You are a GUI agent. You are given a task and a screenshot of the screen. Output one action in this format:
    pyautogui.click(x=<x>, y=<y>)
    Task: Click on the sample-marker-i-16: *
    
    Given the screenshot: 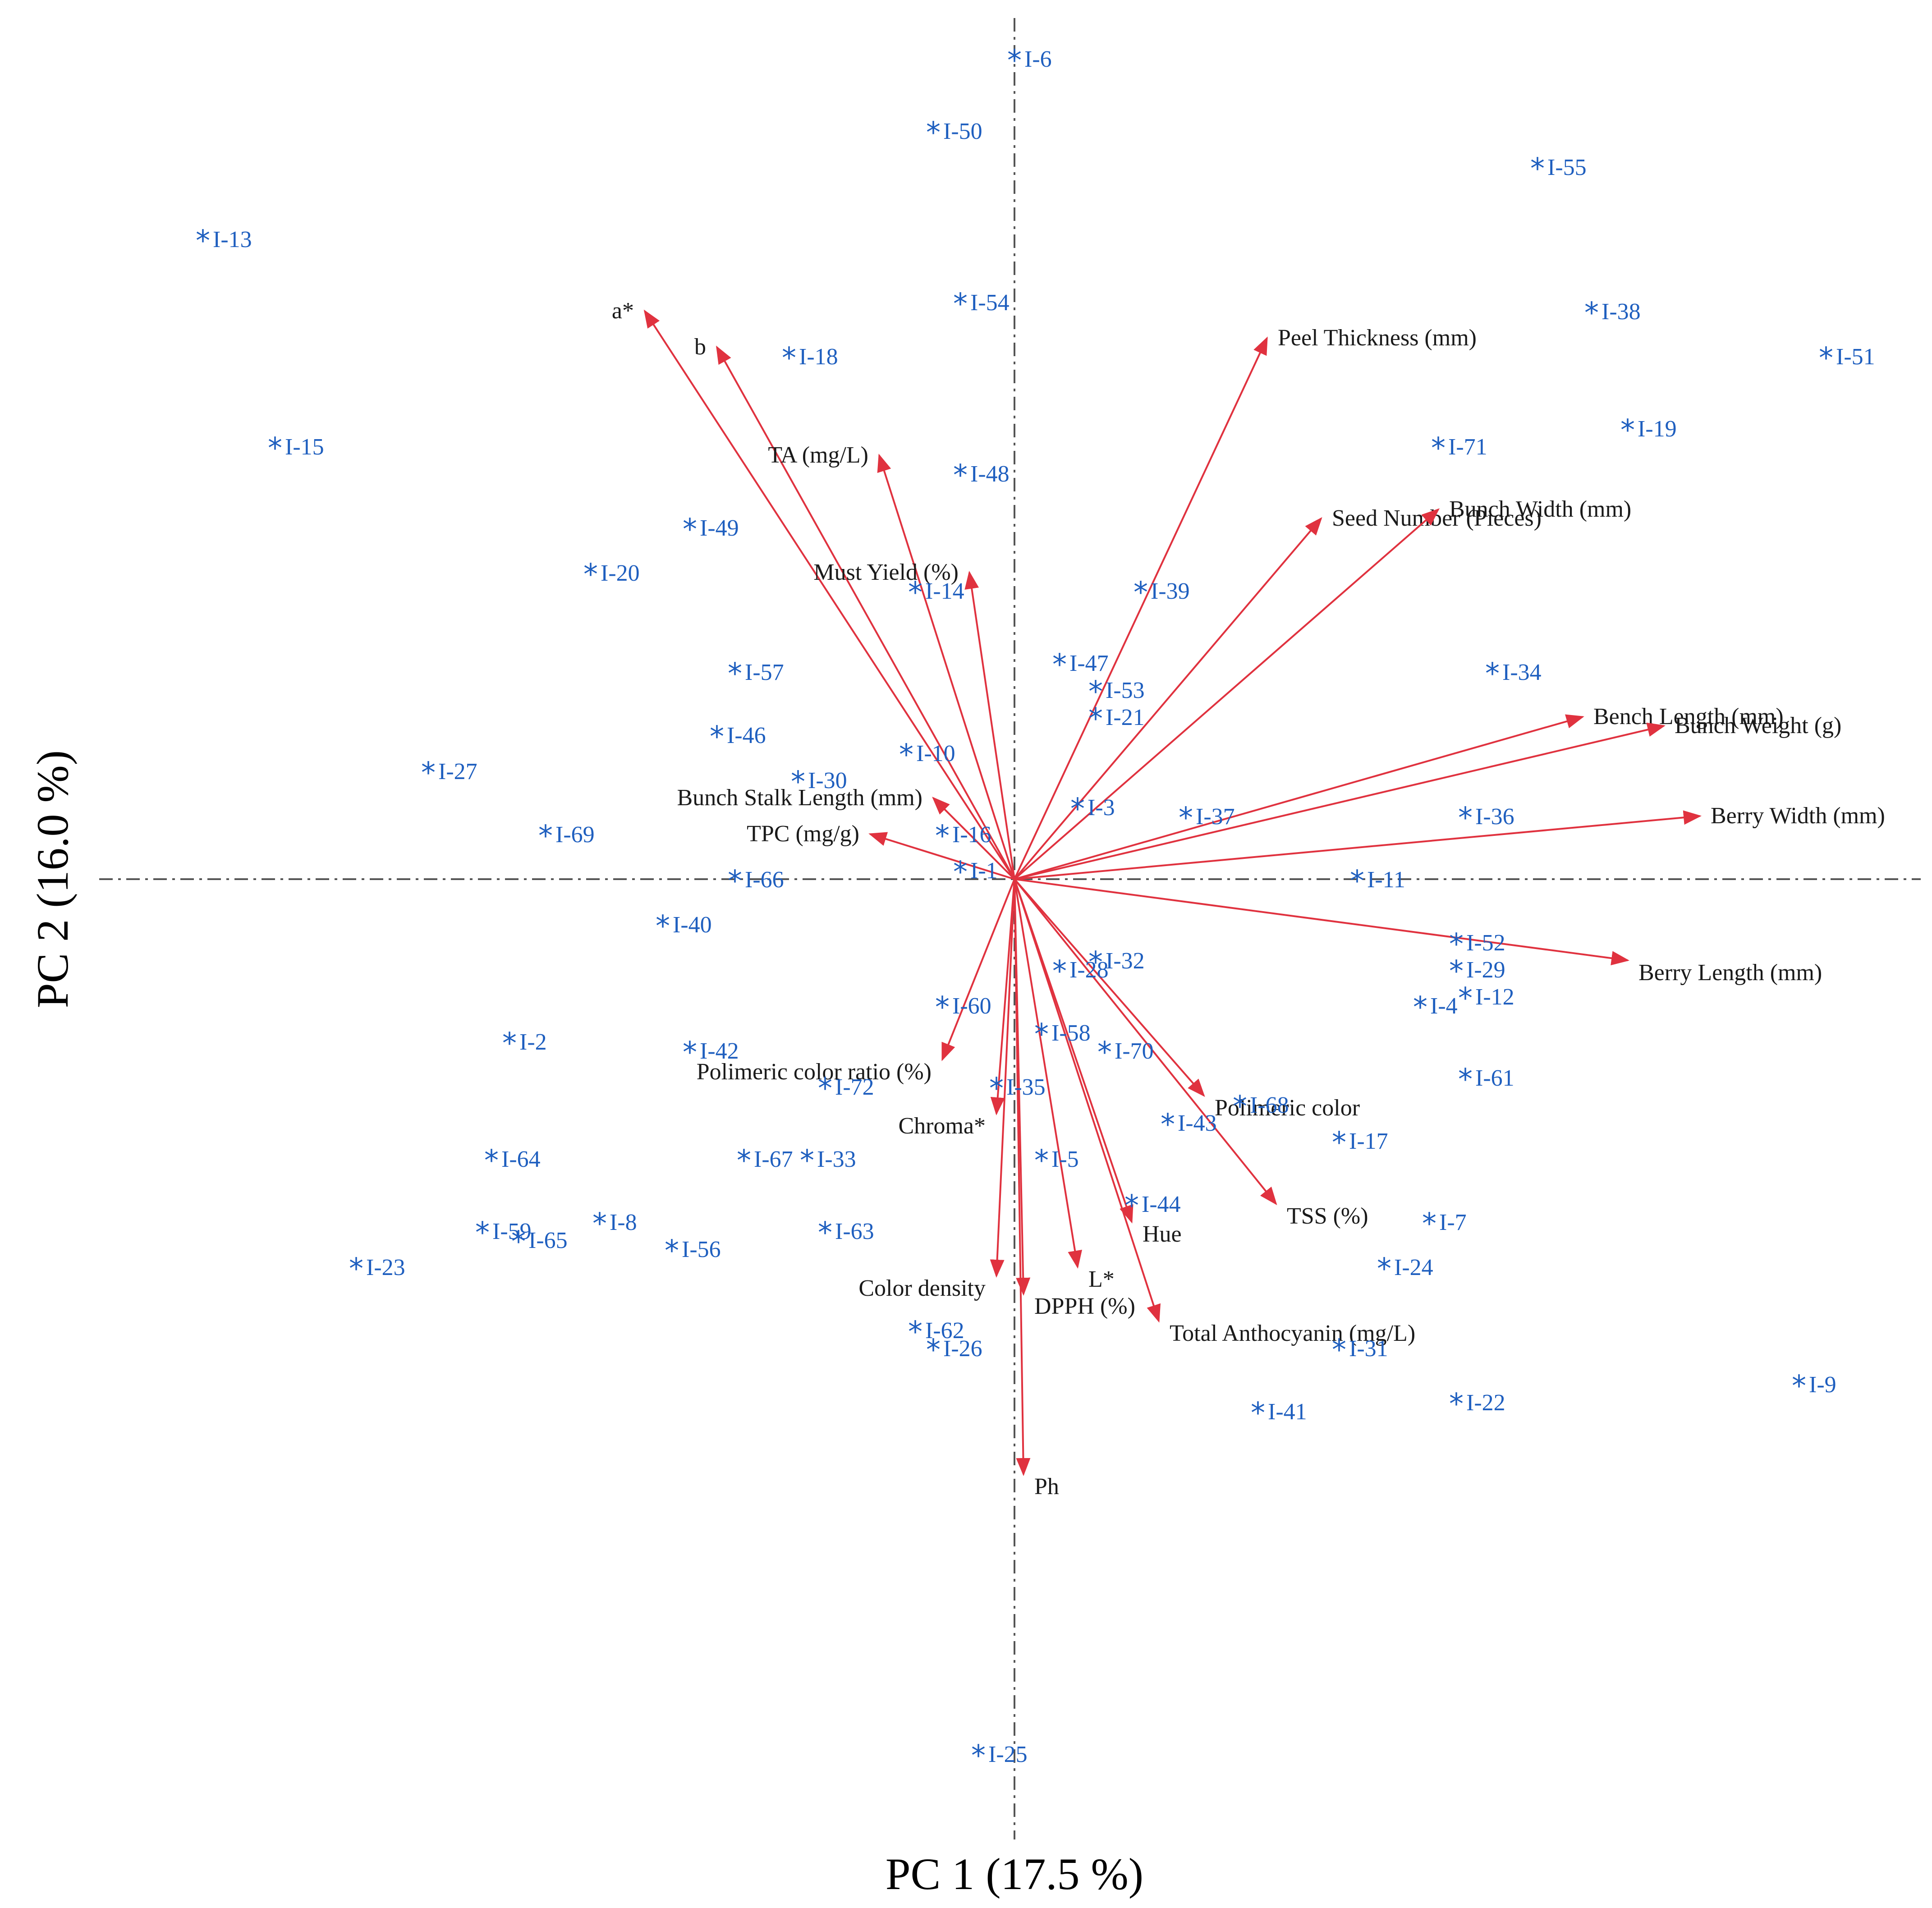 What is the action you would take?
    pyautogui.click(x=942, y=836)
    